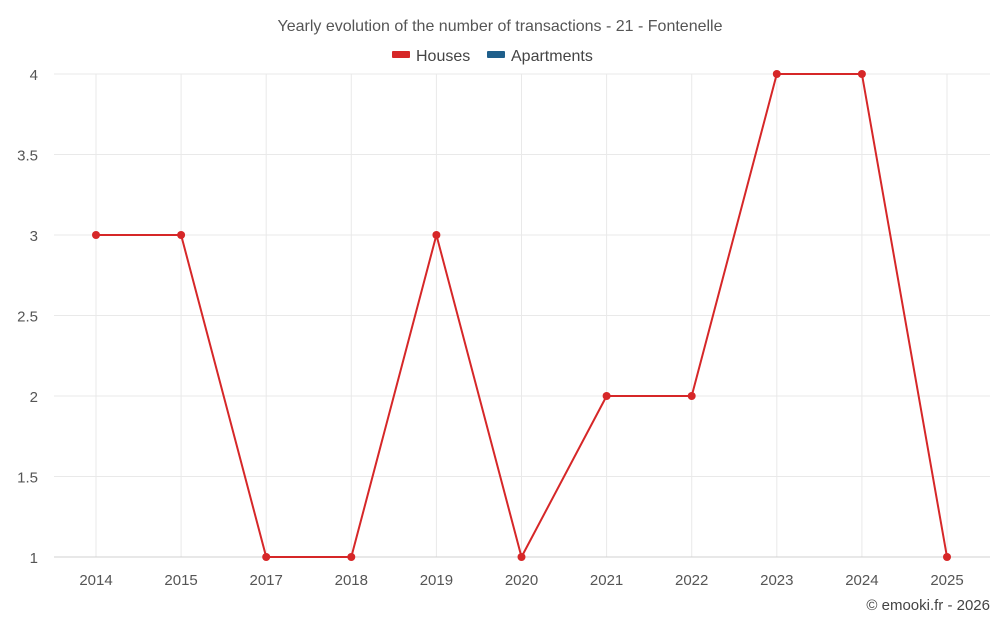 The height and width of the screenshot is (625, 1000). What do you see at coordinates (776, 580) in the screenshot?
I see `x-tick-label: 2023` at bounding box center [776, 580].